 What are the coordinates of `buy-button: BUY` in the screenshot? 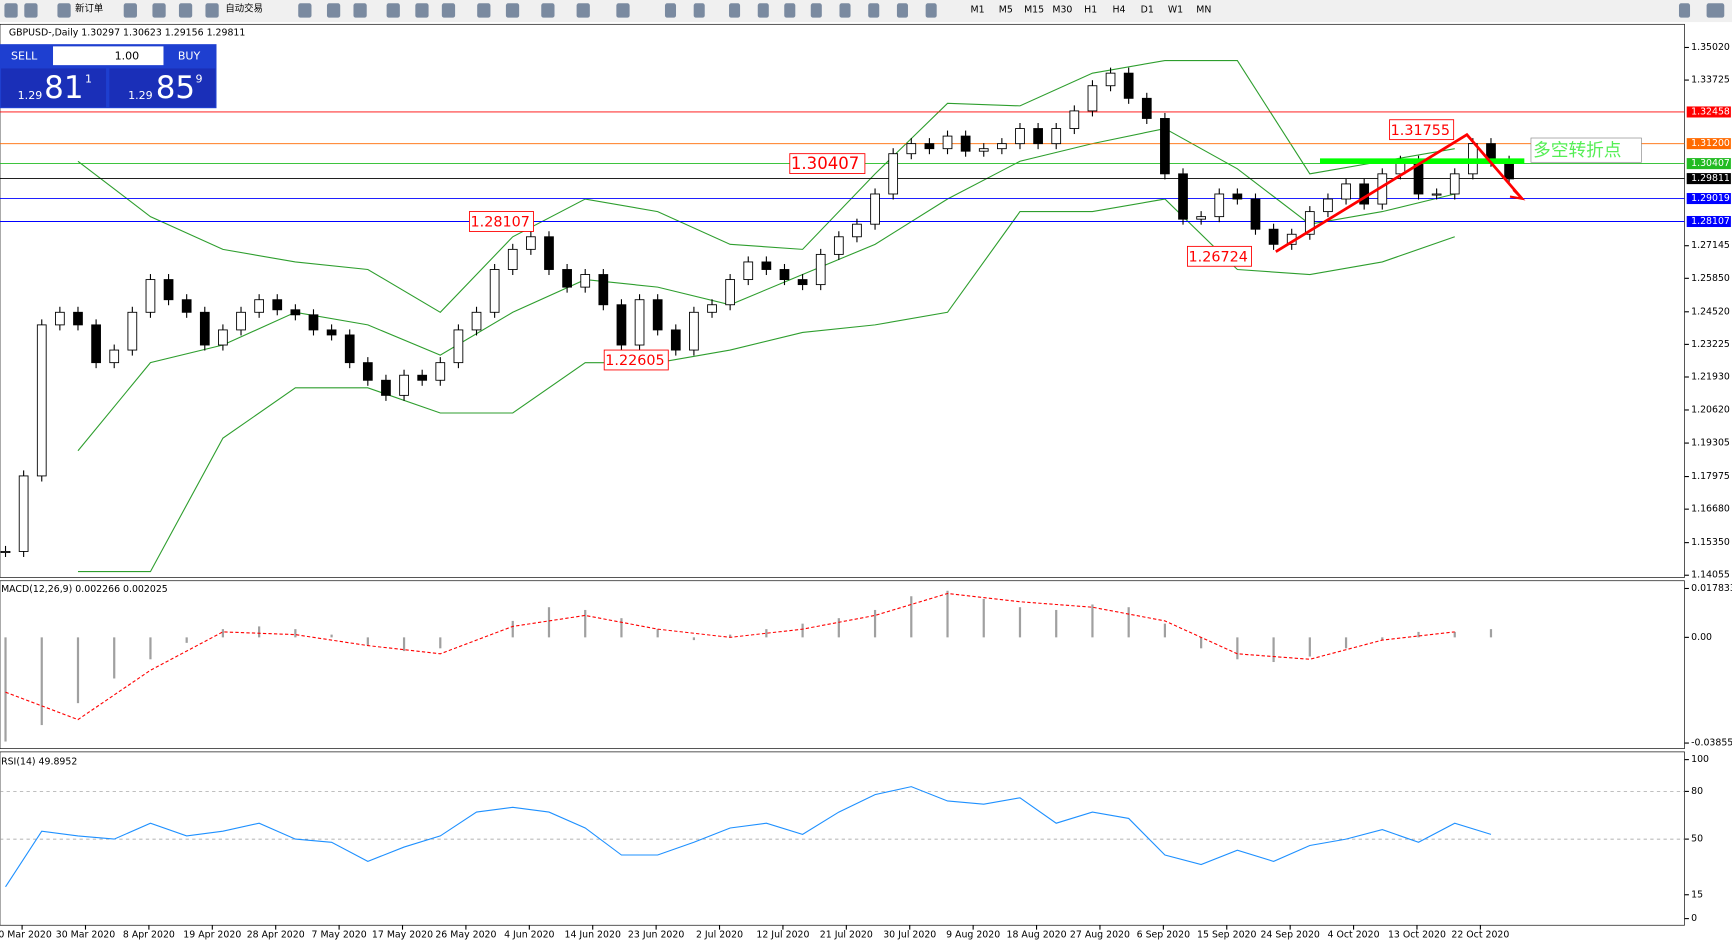 It's located at (189, 55).